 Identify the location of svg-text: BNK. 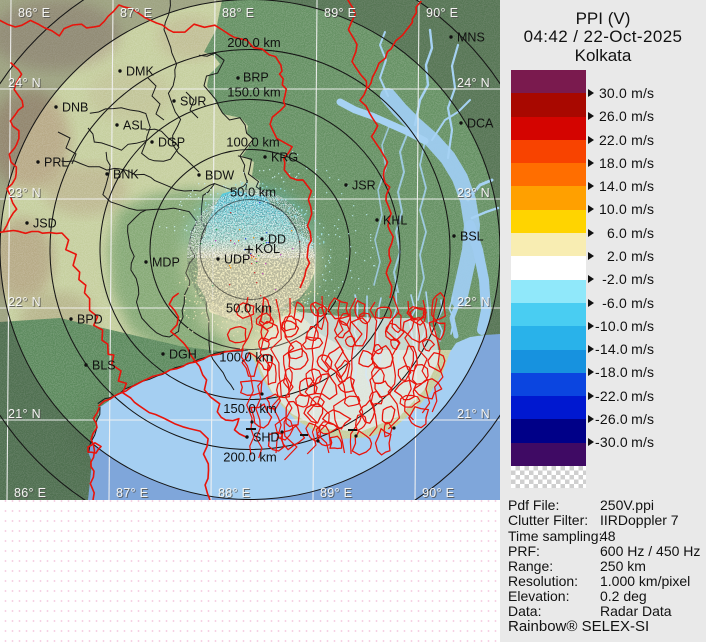
(126, 175).